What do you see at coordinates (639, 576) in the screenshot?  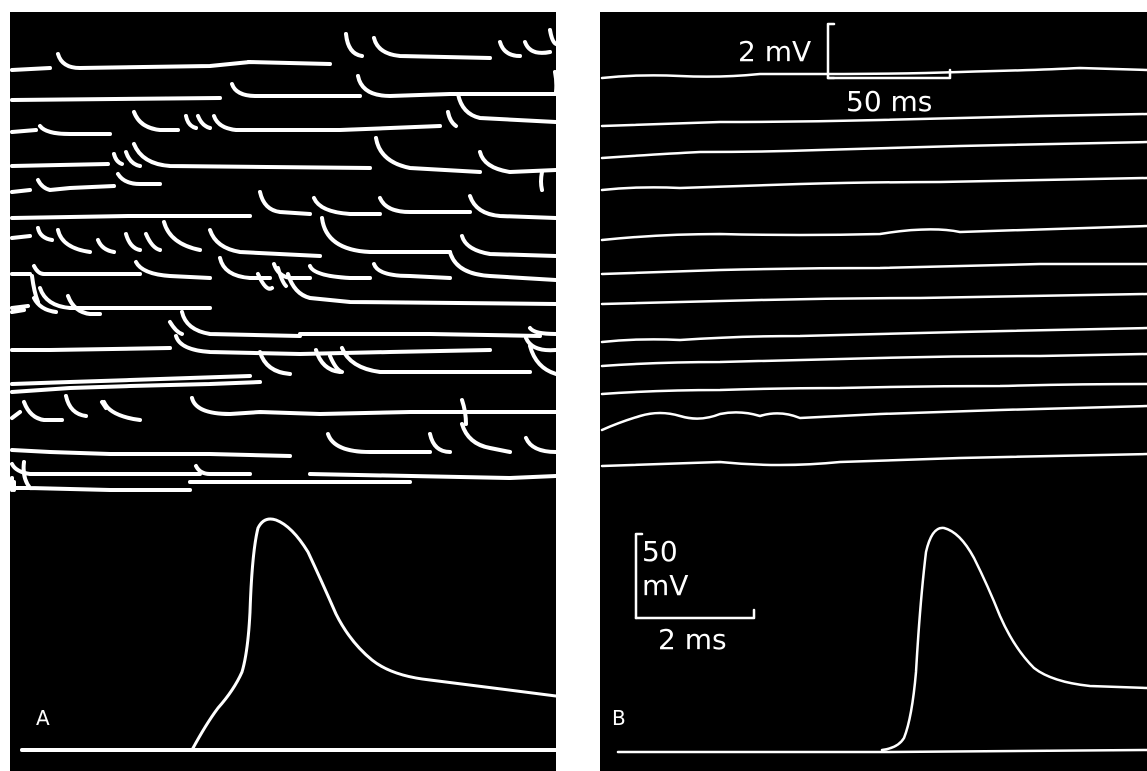 I see `lower-voltage-scale-bar` at bounding box center [639, 576].